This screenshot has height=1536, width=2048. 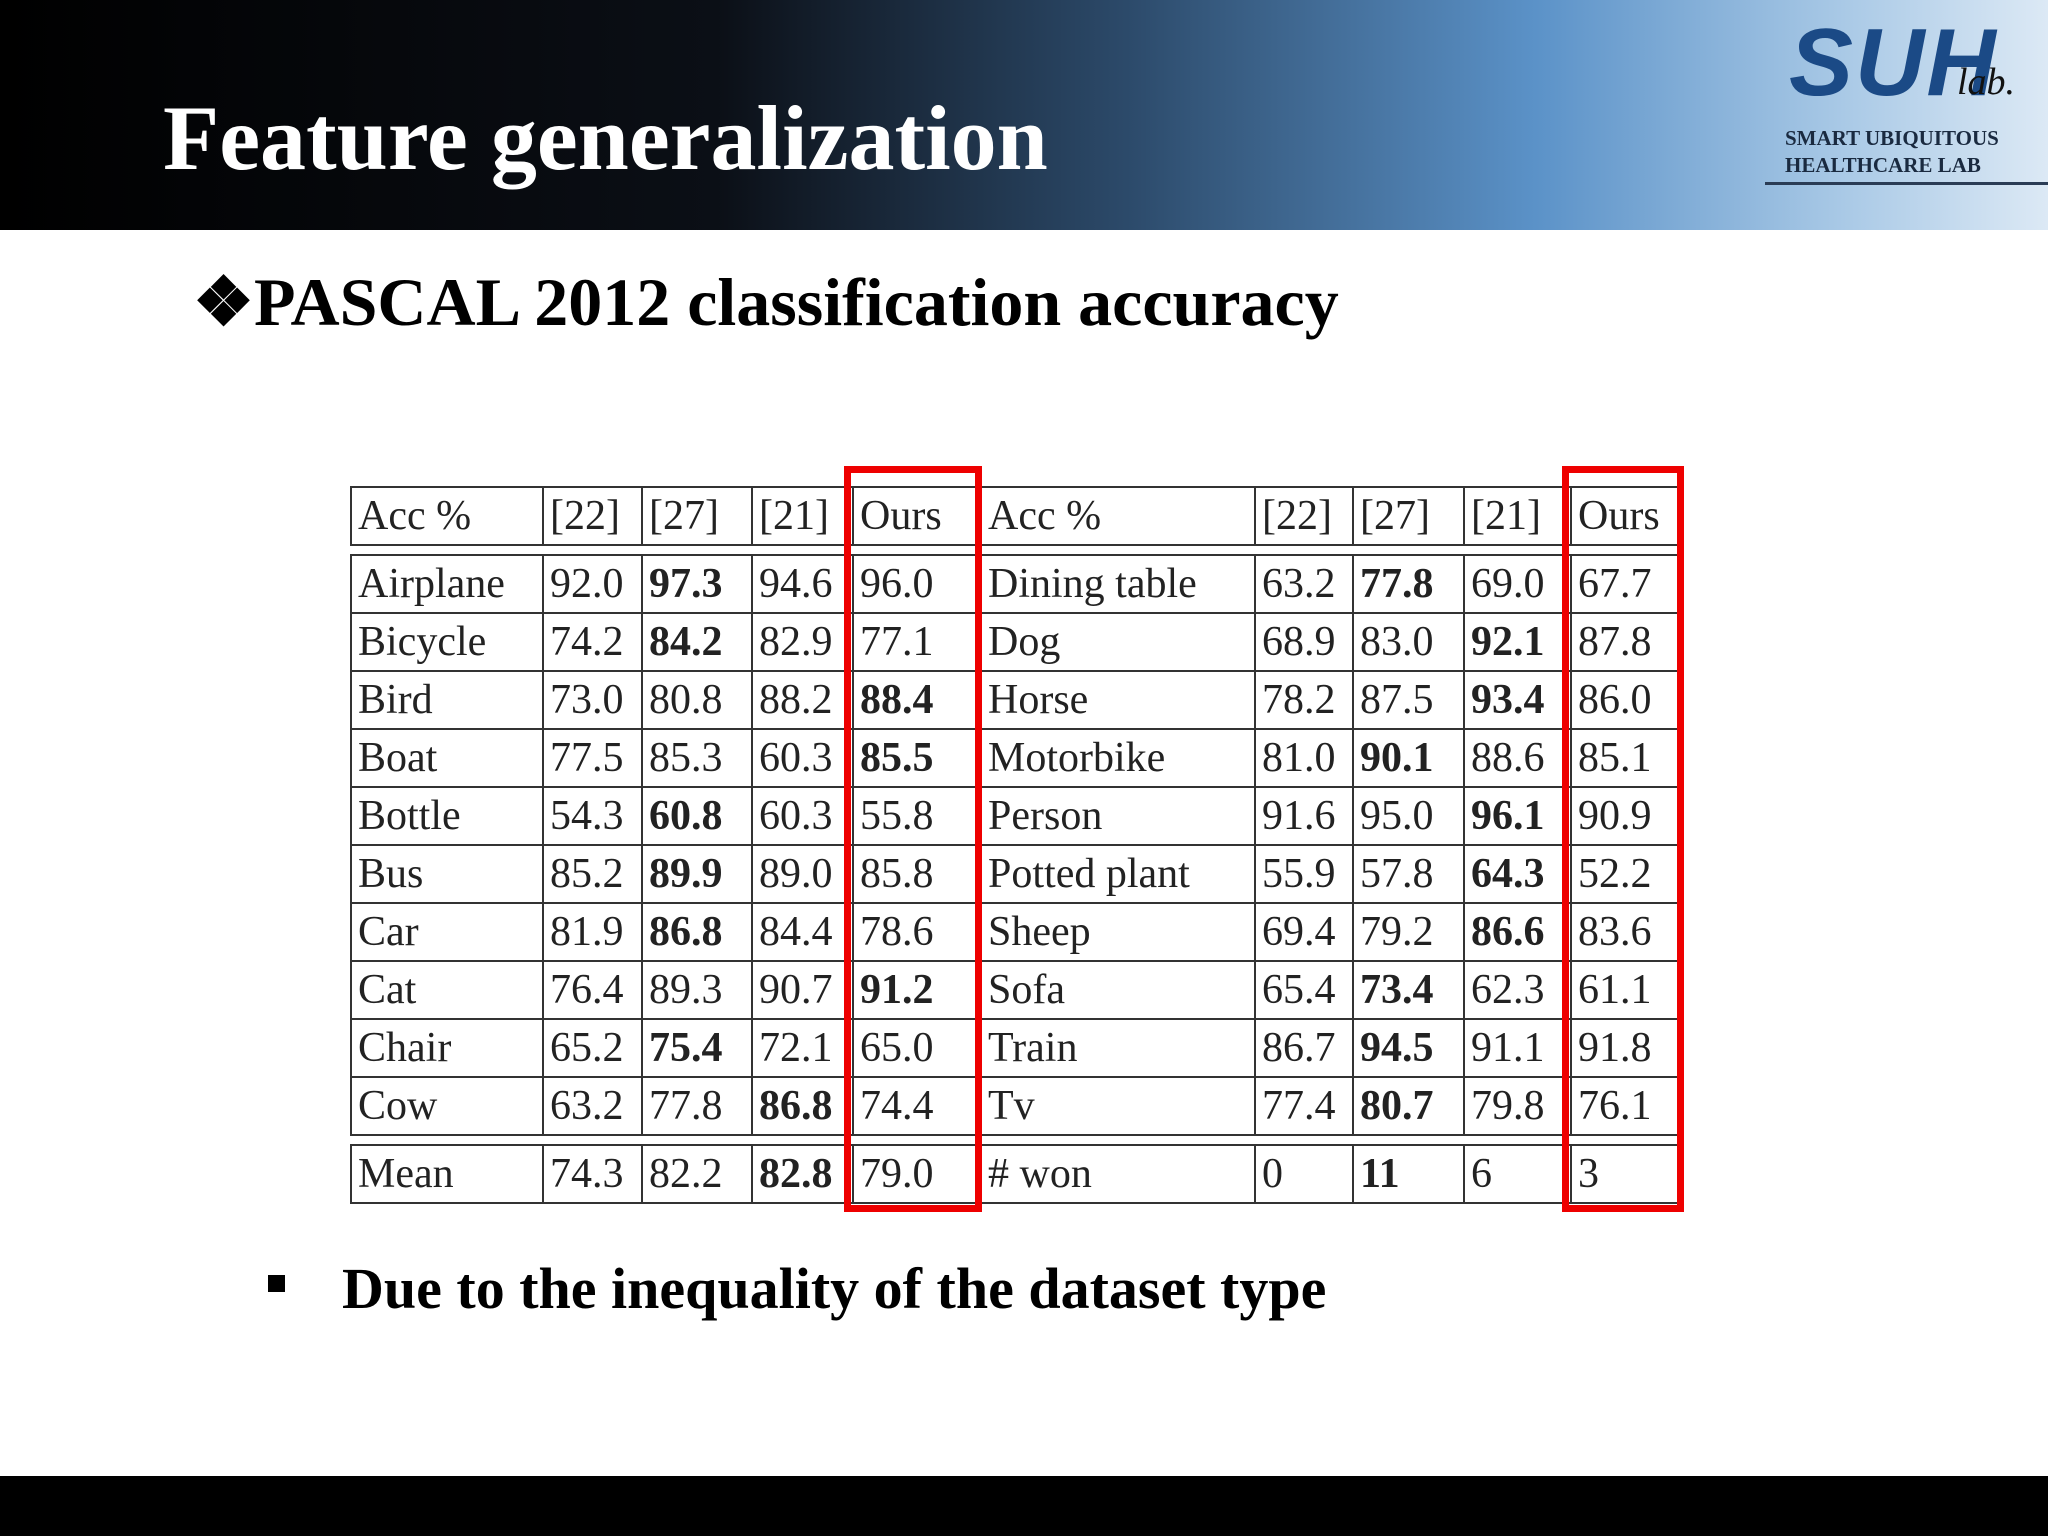 What do you see at coordinates (697, 932) in the screenshot?
I see `table-cell: 86.8` at bounding box center [697, 932].